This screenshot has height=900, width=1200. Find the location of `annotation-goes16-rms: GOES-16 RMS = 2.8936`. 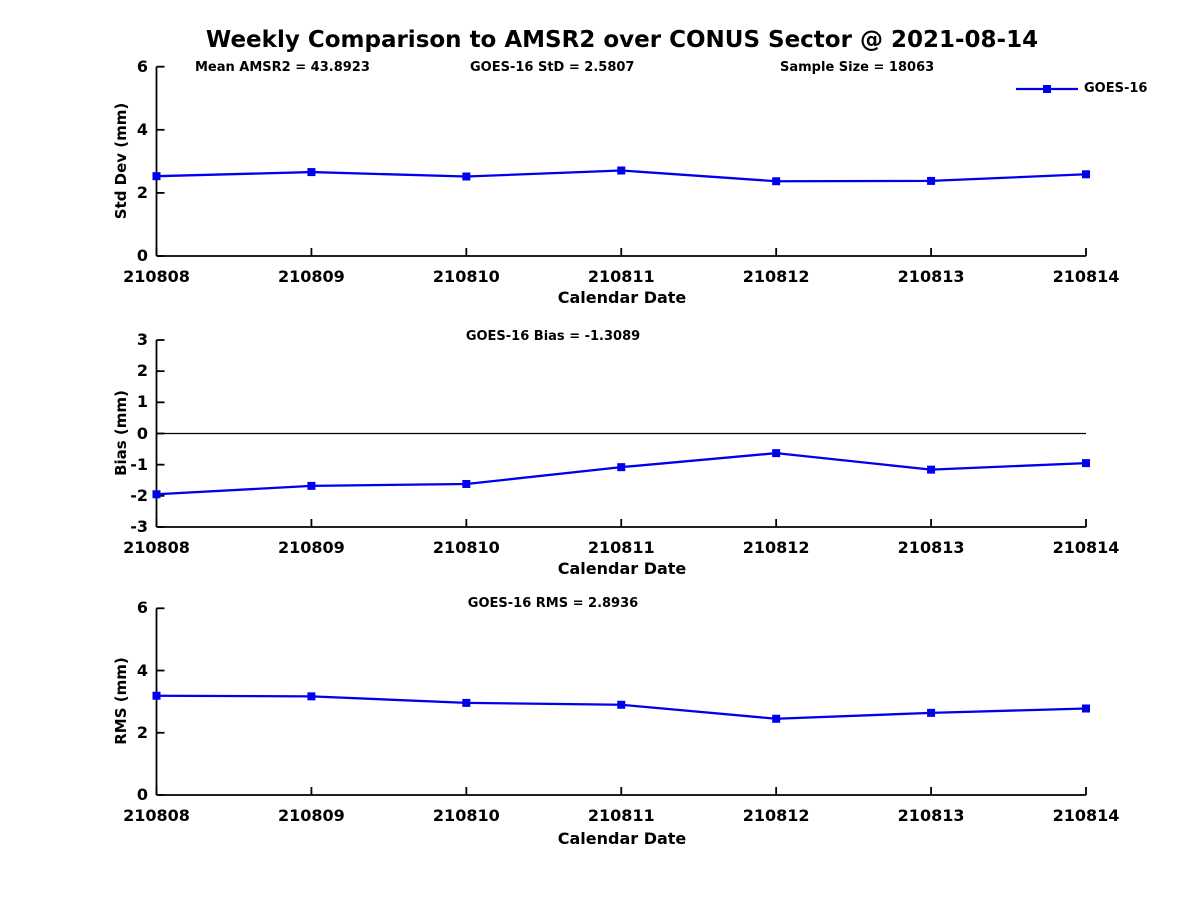

annotation-goes16-rms: GOES-16 RMS = 2.8936 is located at coordinates (553, 603).